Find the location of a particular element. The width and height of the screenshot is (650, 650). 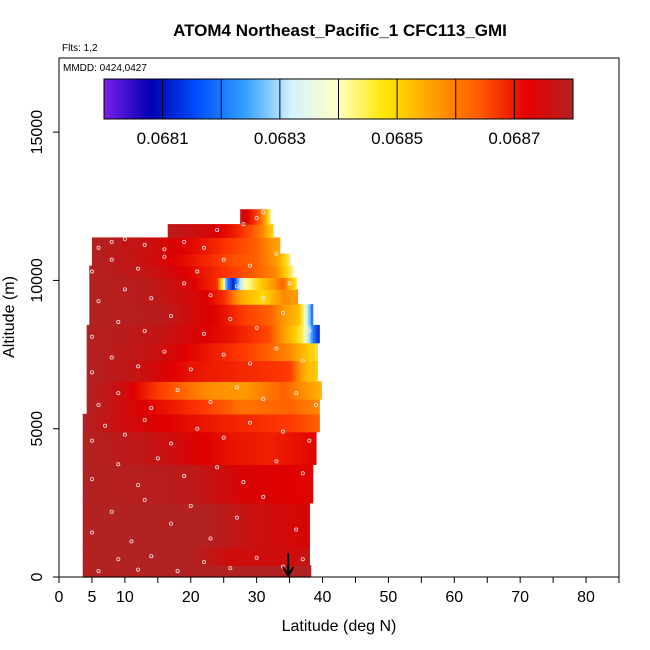

x-tick-label: 60 is located at coordinates (454, 597).